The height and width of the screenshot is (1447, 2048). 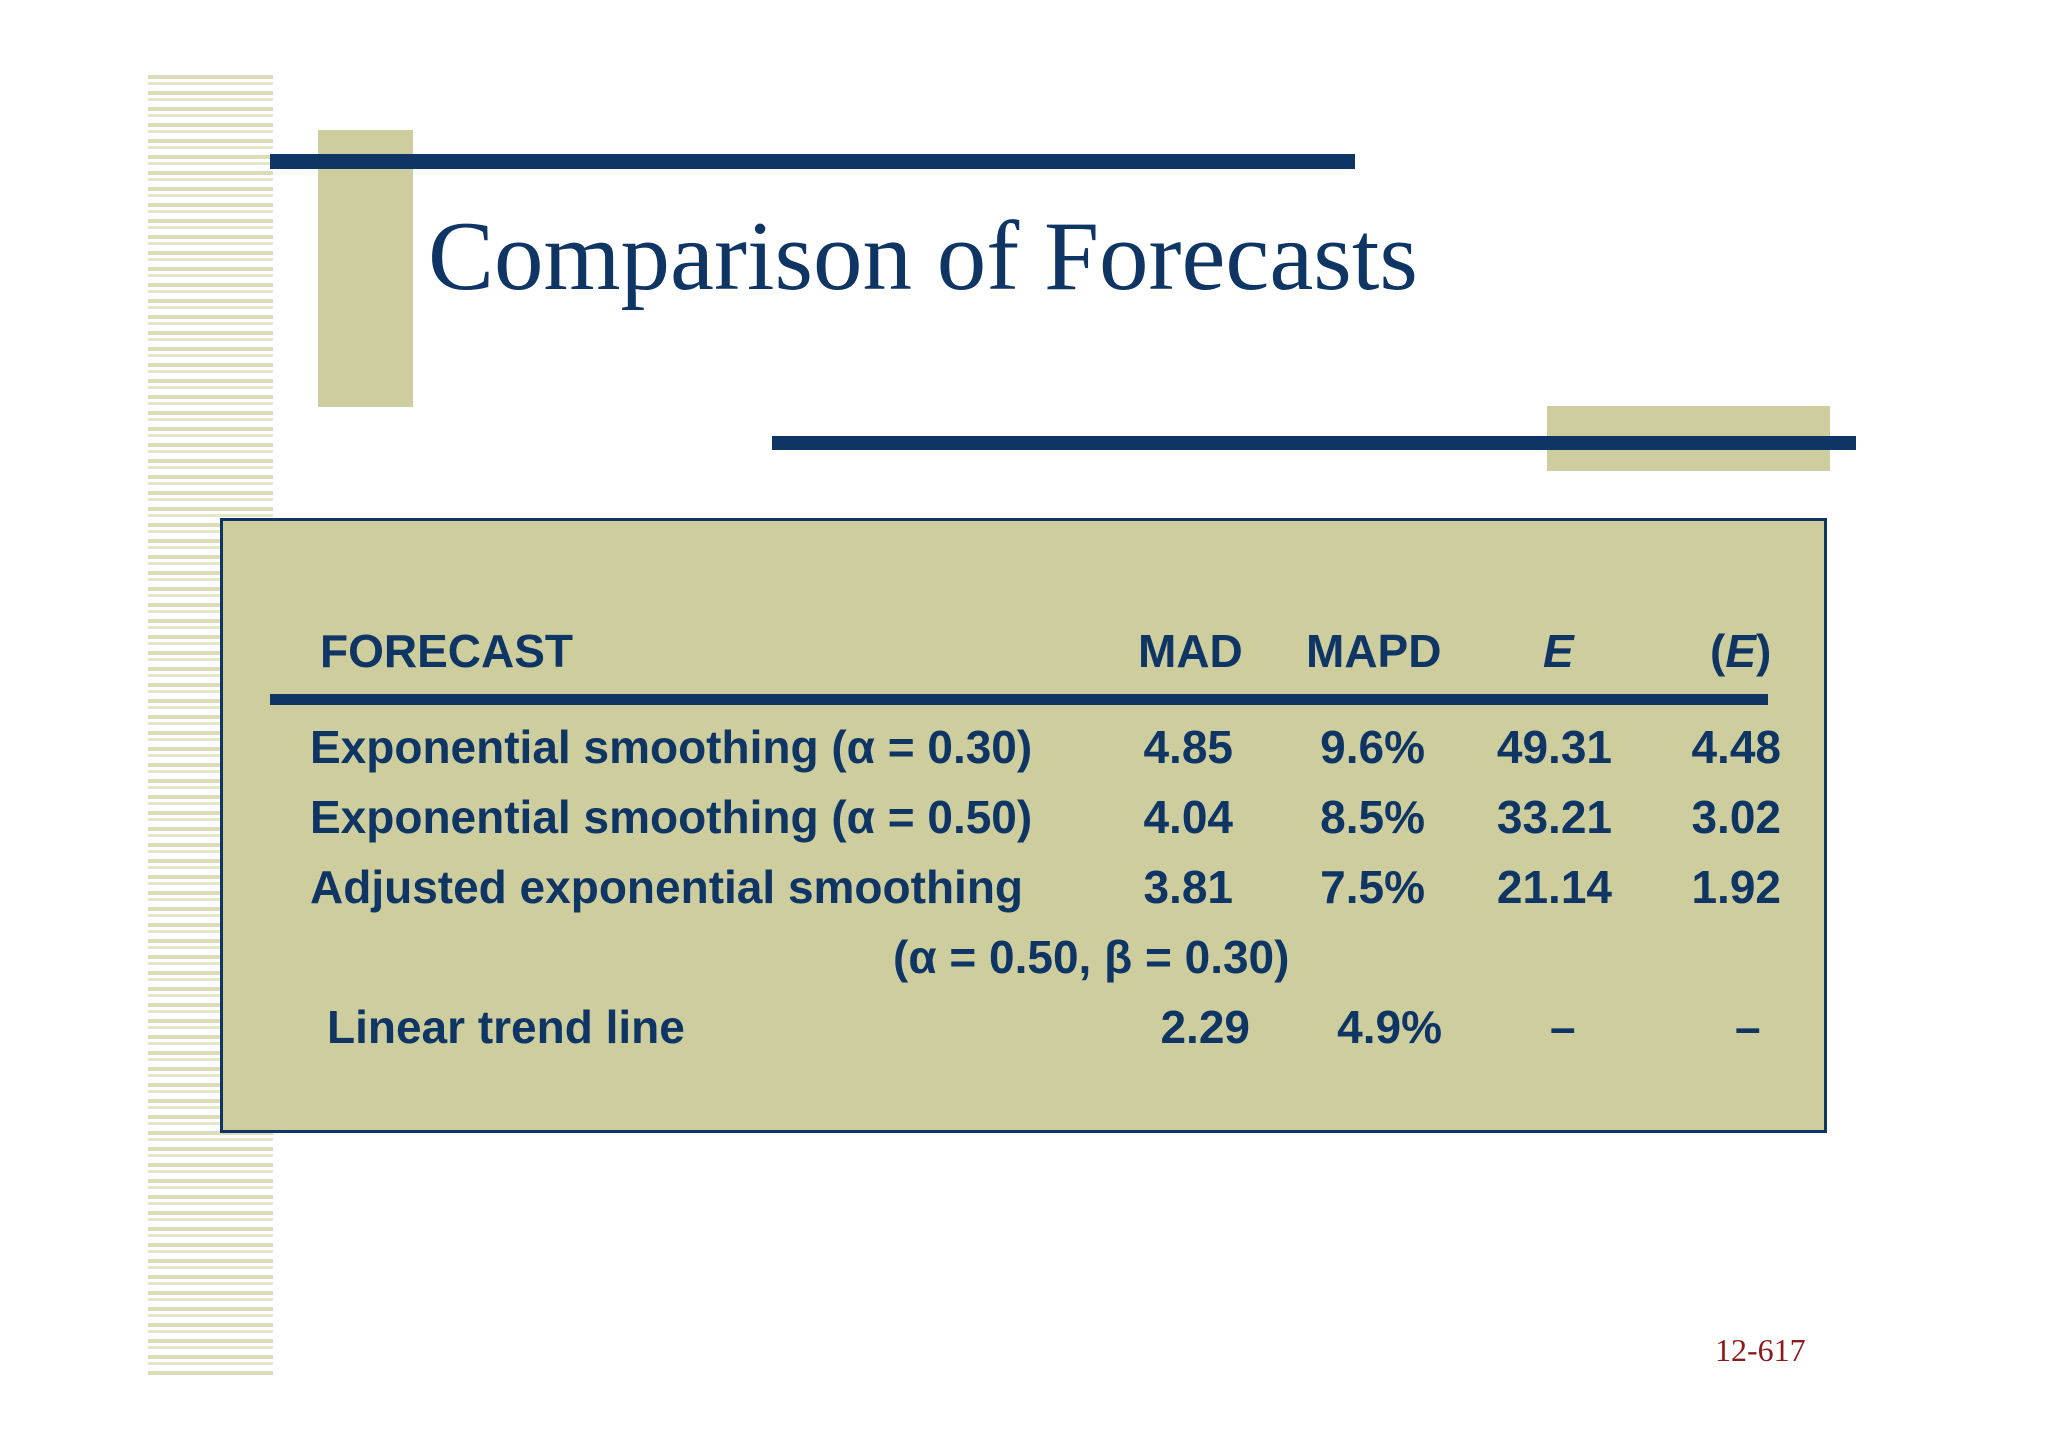 I want to click on row-3-parameters: (α = 0.50, β = 0.30), so click(x=1091, y=957).